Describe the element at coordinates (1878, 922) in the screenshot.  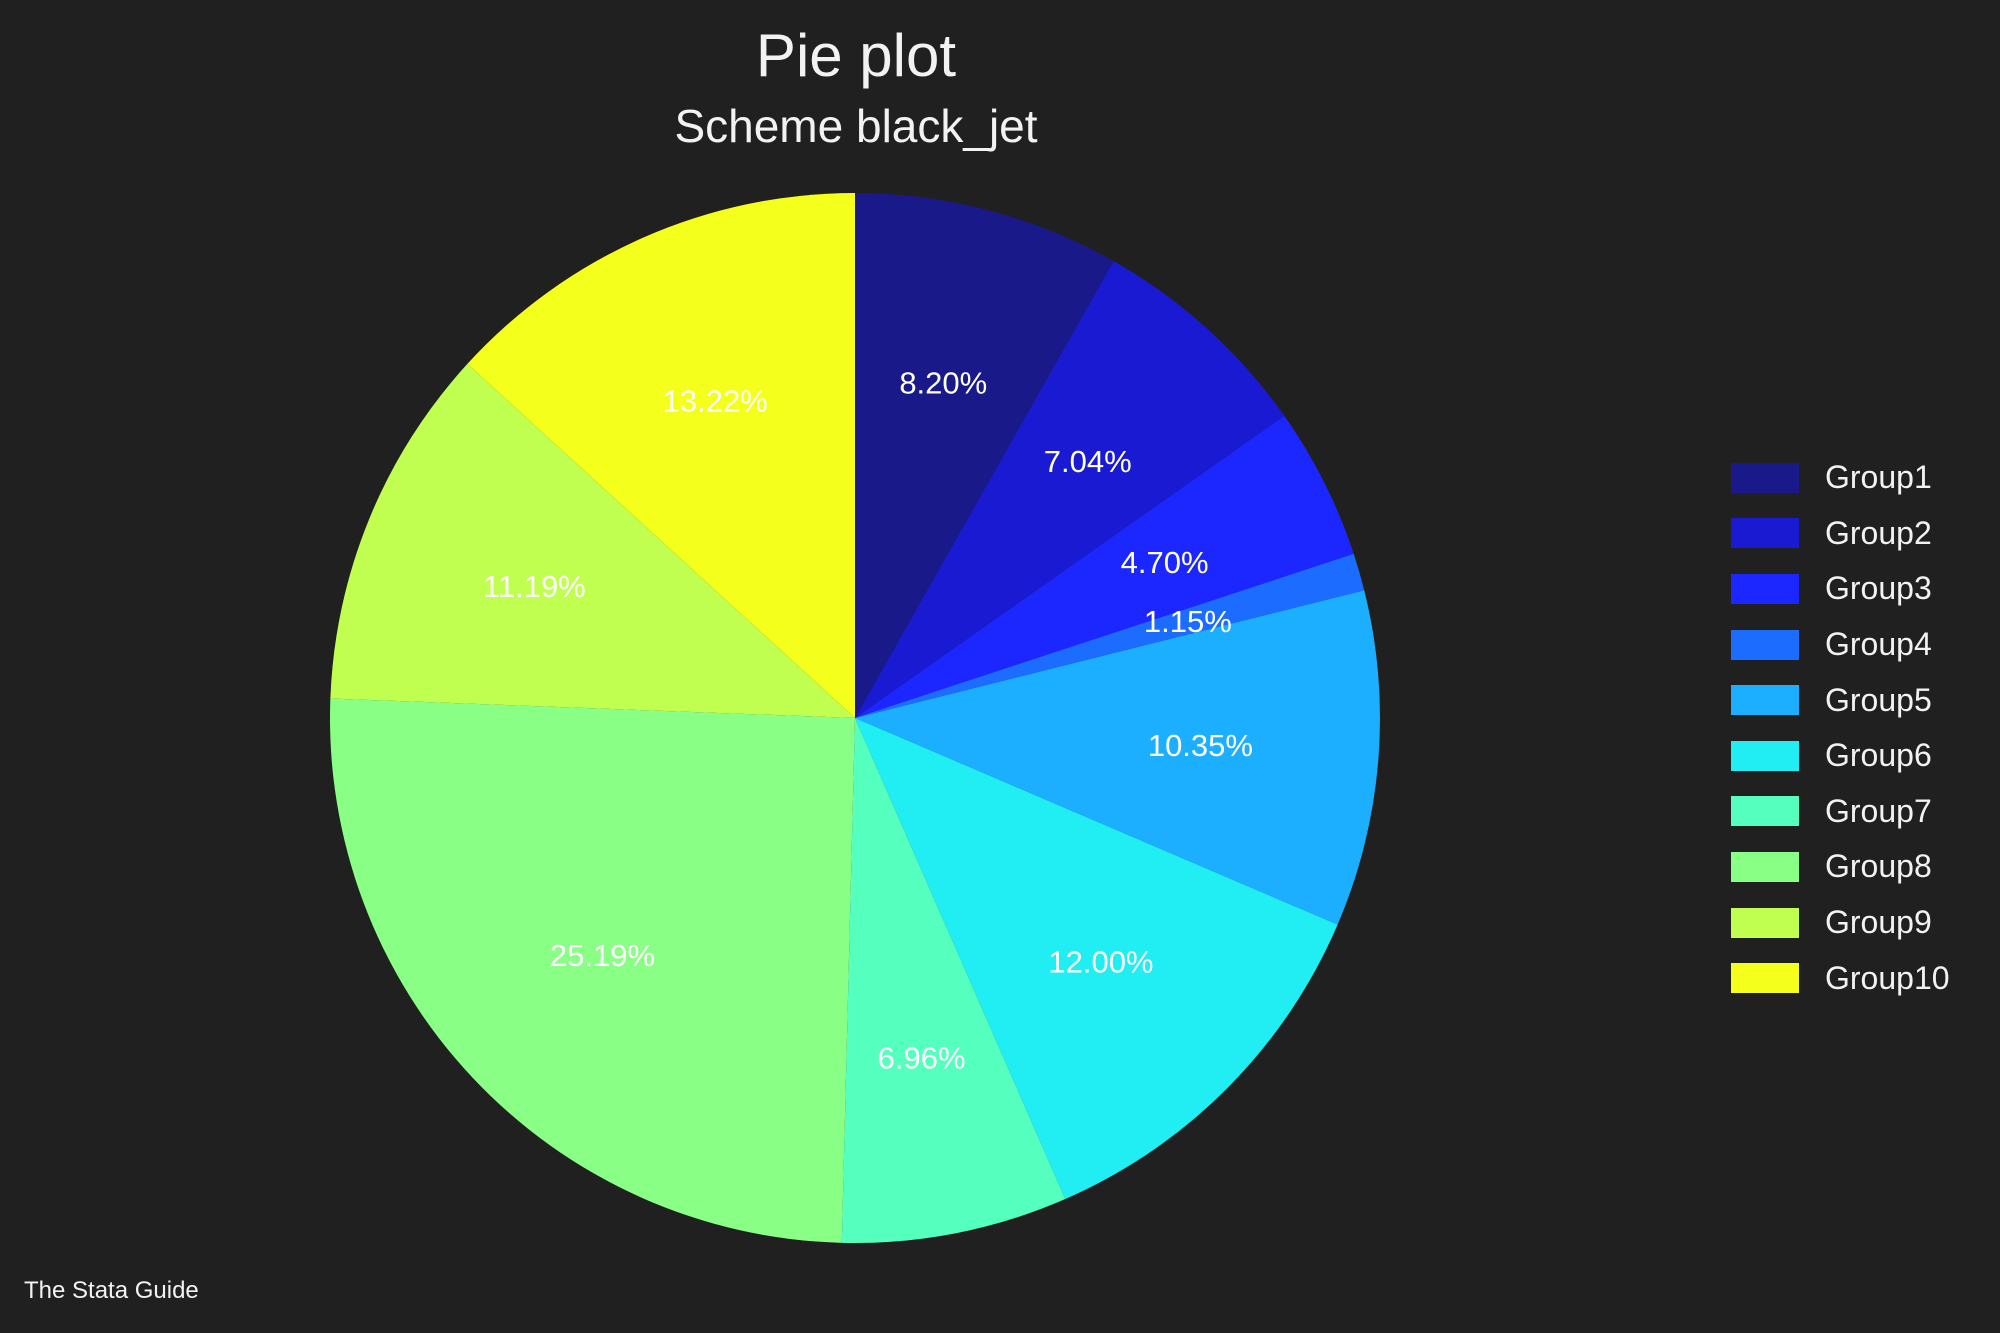
I see `legend-label: Group9` at that location.